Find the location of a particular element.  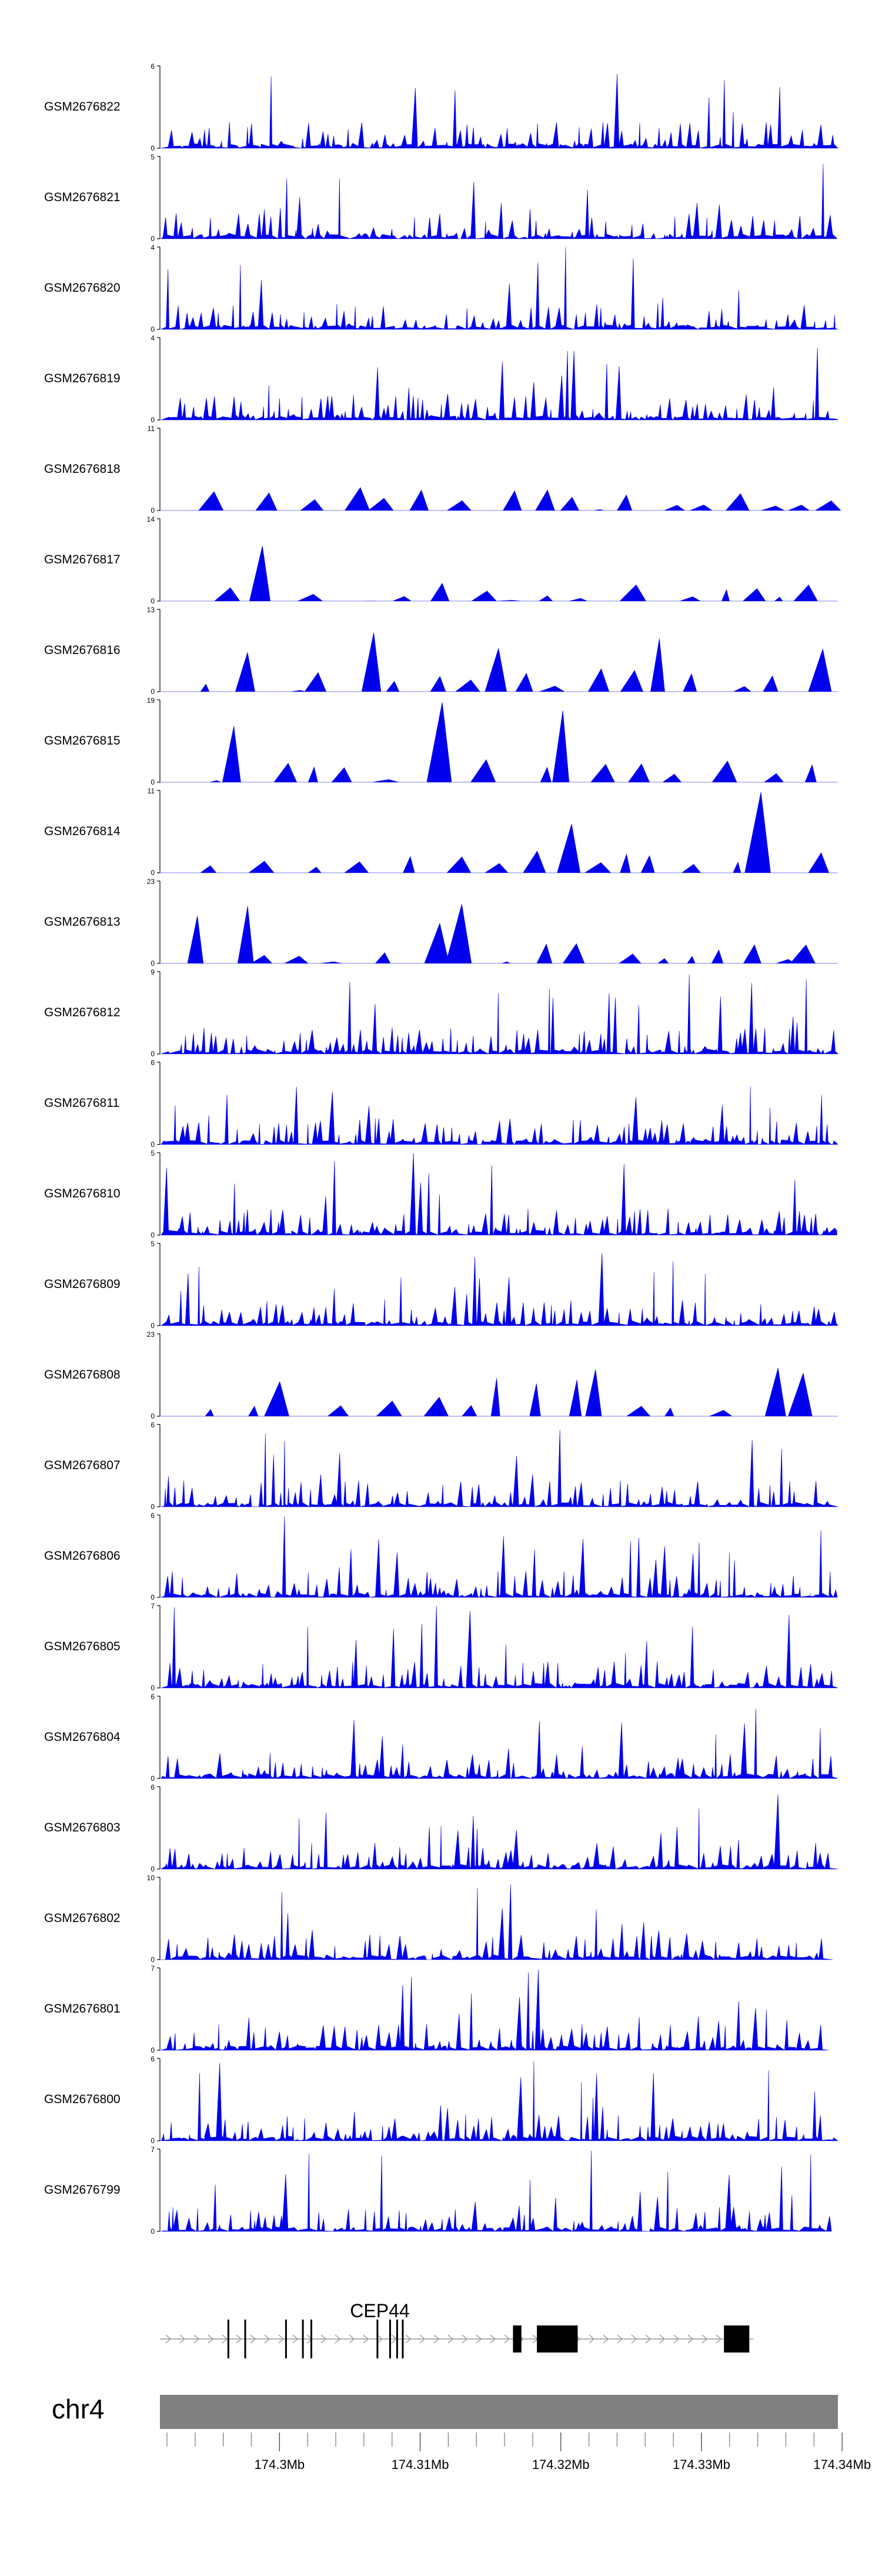

track-label: GSM2676810 is located at coordinates (82, 1193).